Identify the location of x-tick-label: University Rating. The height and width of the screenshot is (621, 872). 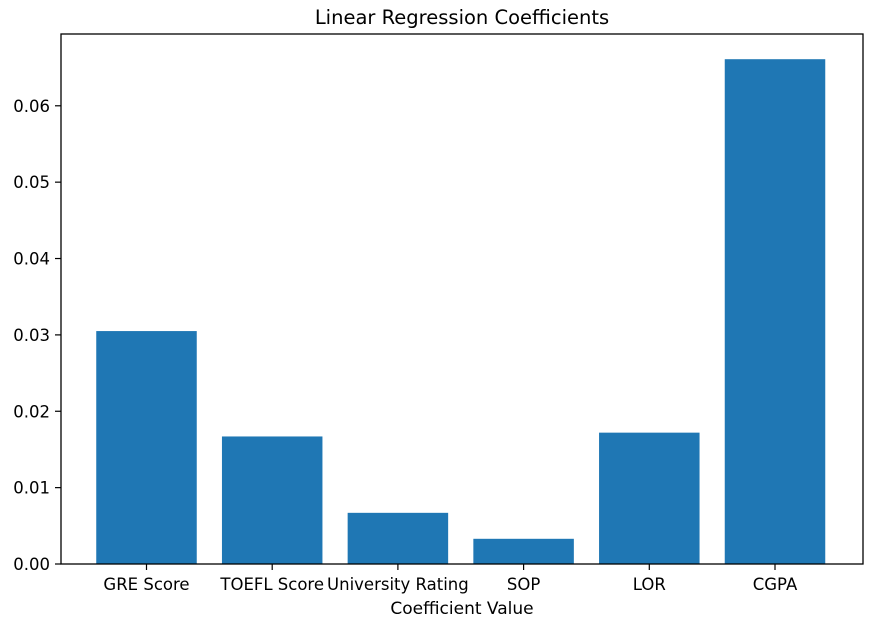
(398, 584).